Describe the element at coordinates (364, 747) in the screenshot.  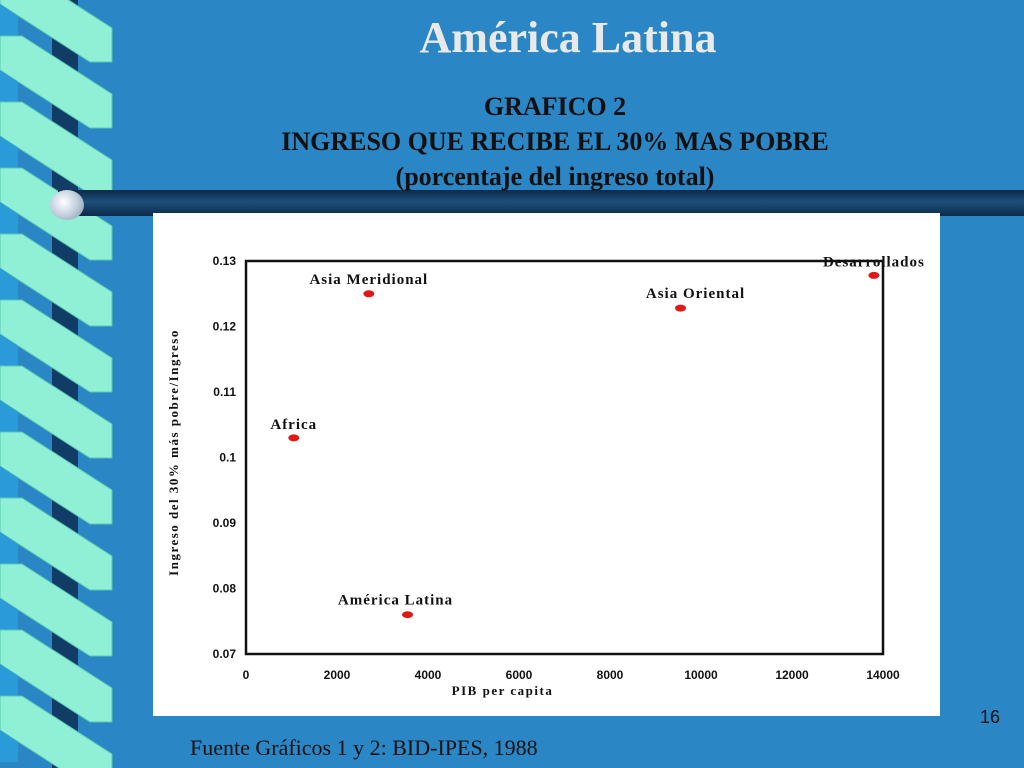
I see `source-note: Fuente Gráficos 1 y 2: BID-IPES, 1988` at that location.